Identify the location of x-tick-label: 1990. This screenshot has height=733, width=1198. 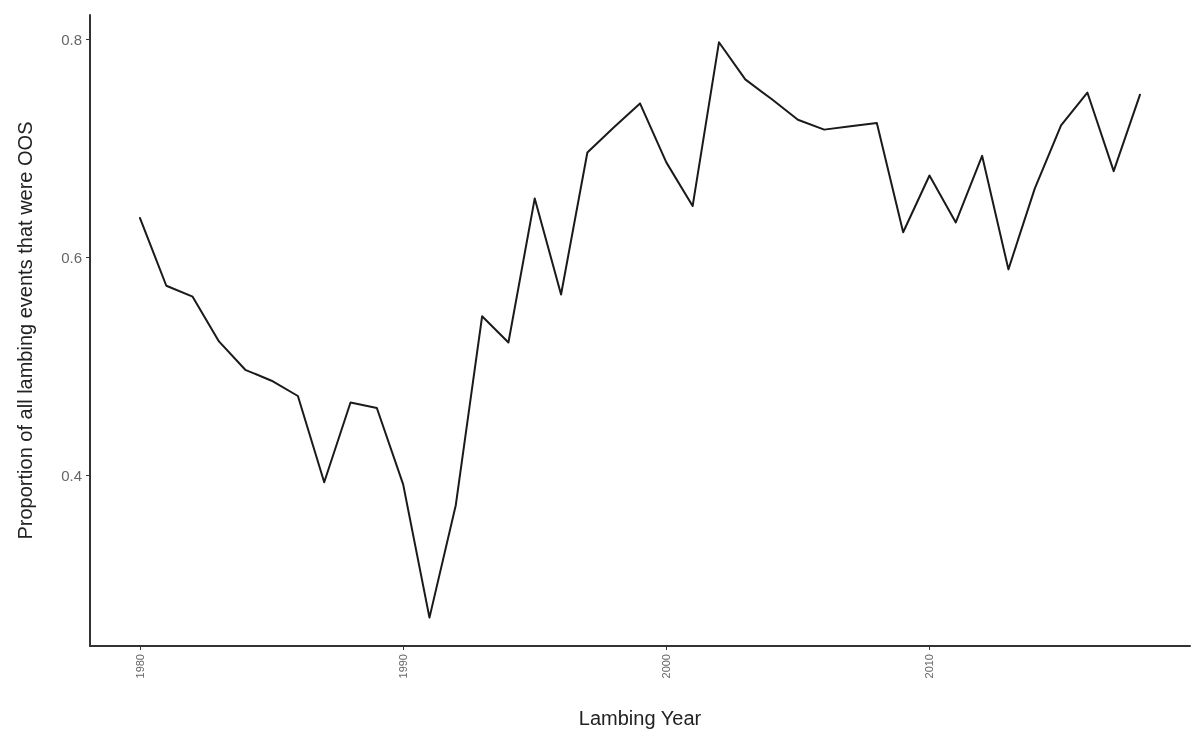
(403, 666).